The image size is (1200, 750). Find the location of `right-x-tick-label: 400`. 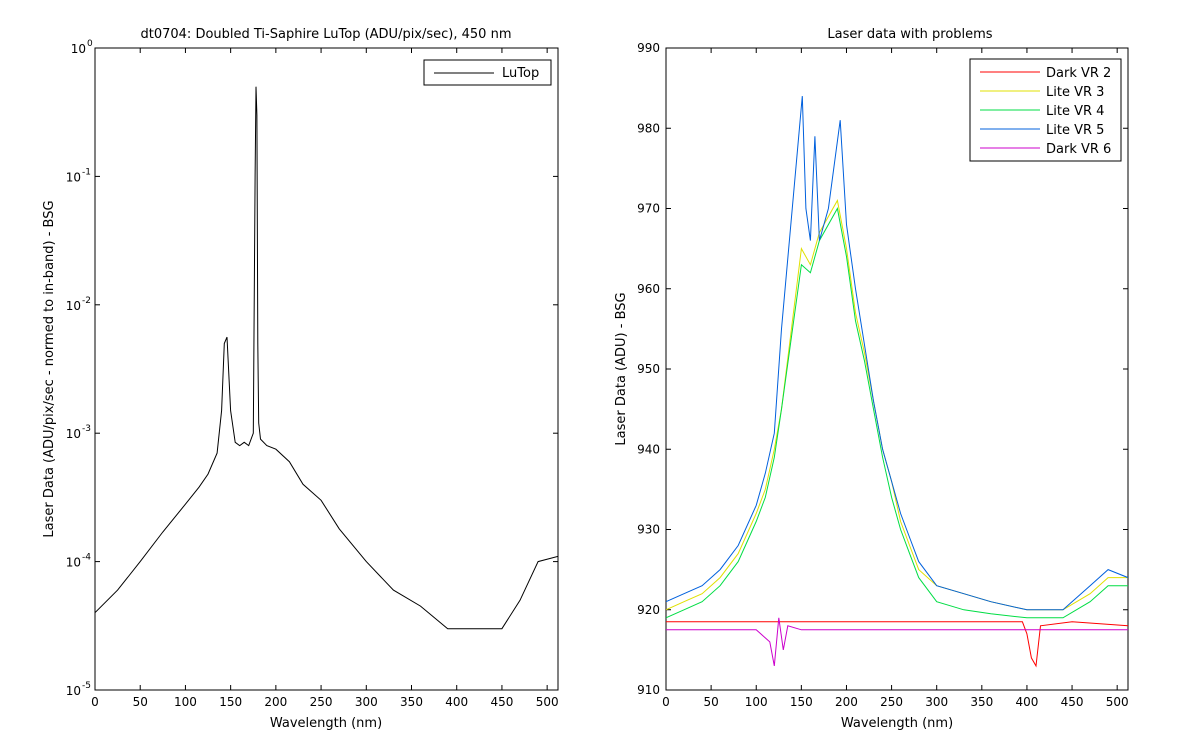

right-x-tick-label: 400 is located at coordinates (1026, 702).